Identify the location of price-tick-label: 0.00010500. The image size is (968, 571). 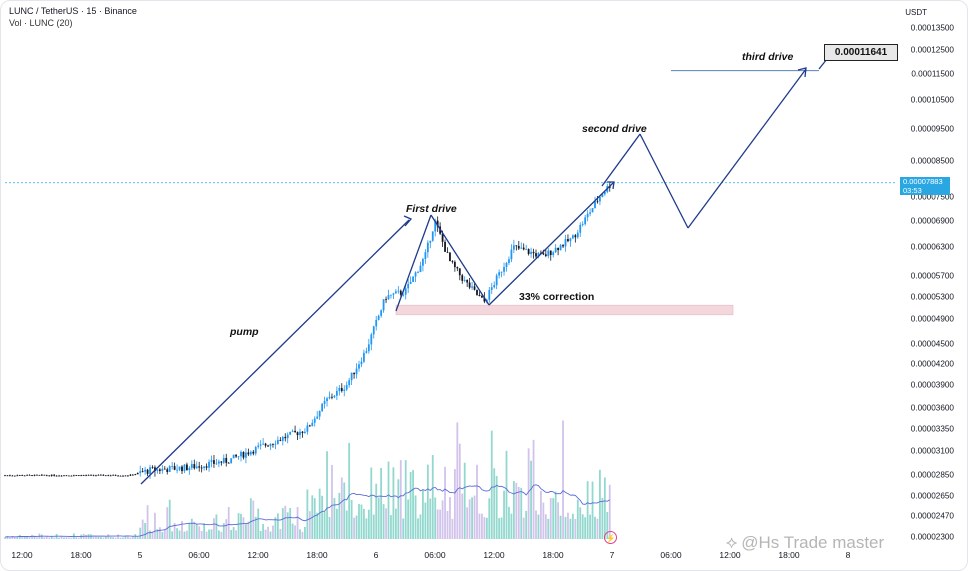
(932, 100).